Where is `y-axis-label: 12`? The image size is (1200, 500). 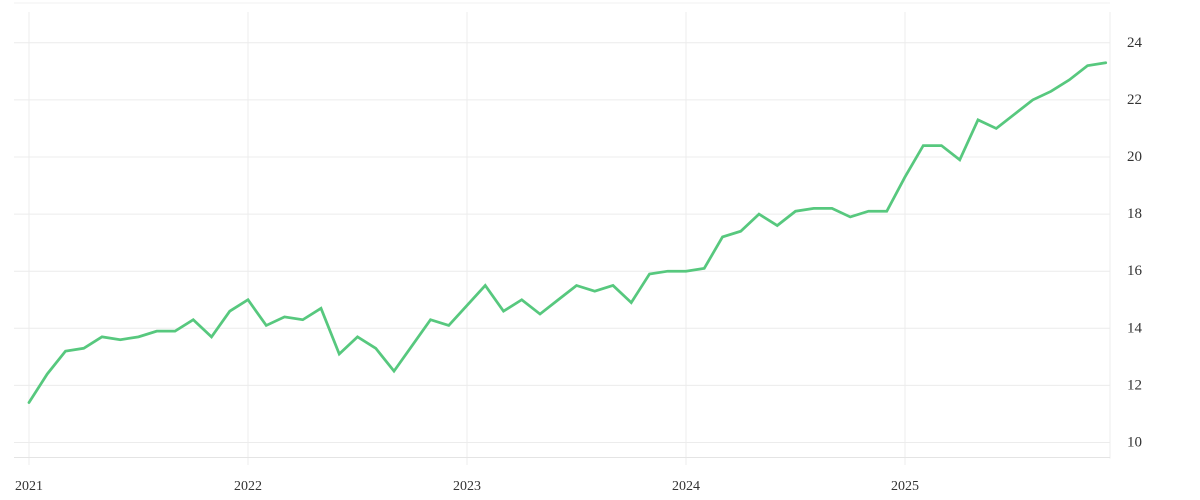
y-axis-label: 12 is located at coordinates (1134, 385).